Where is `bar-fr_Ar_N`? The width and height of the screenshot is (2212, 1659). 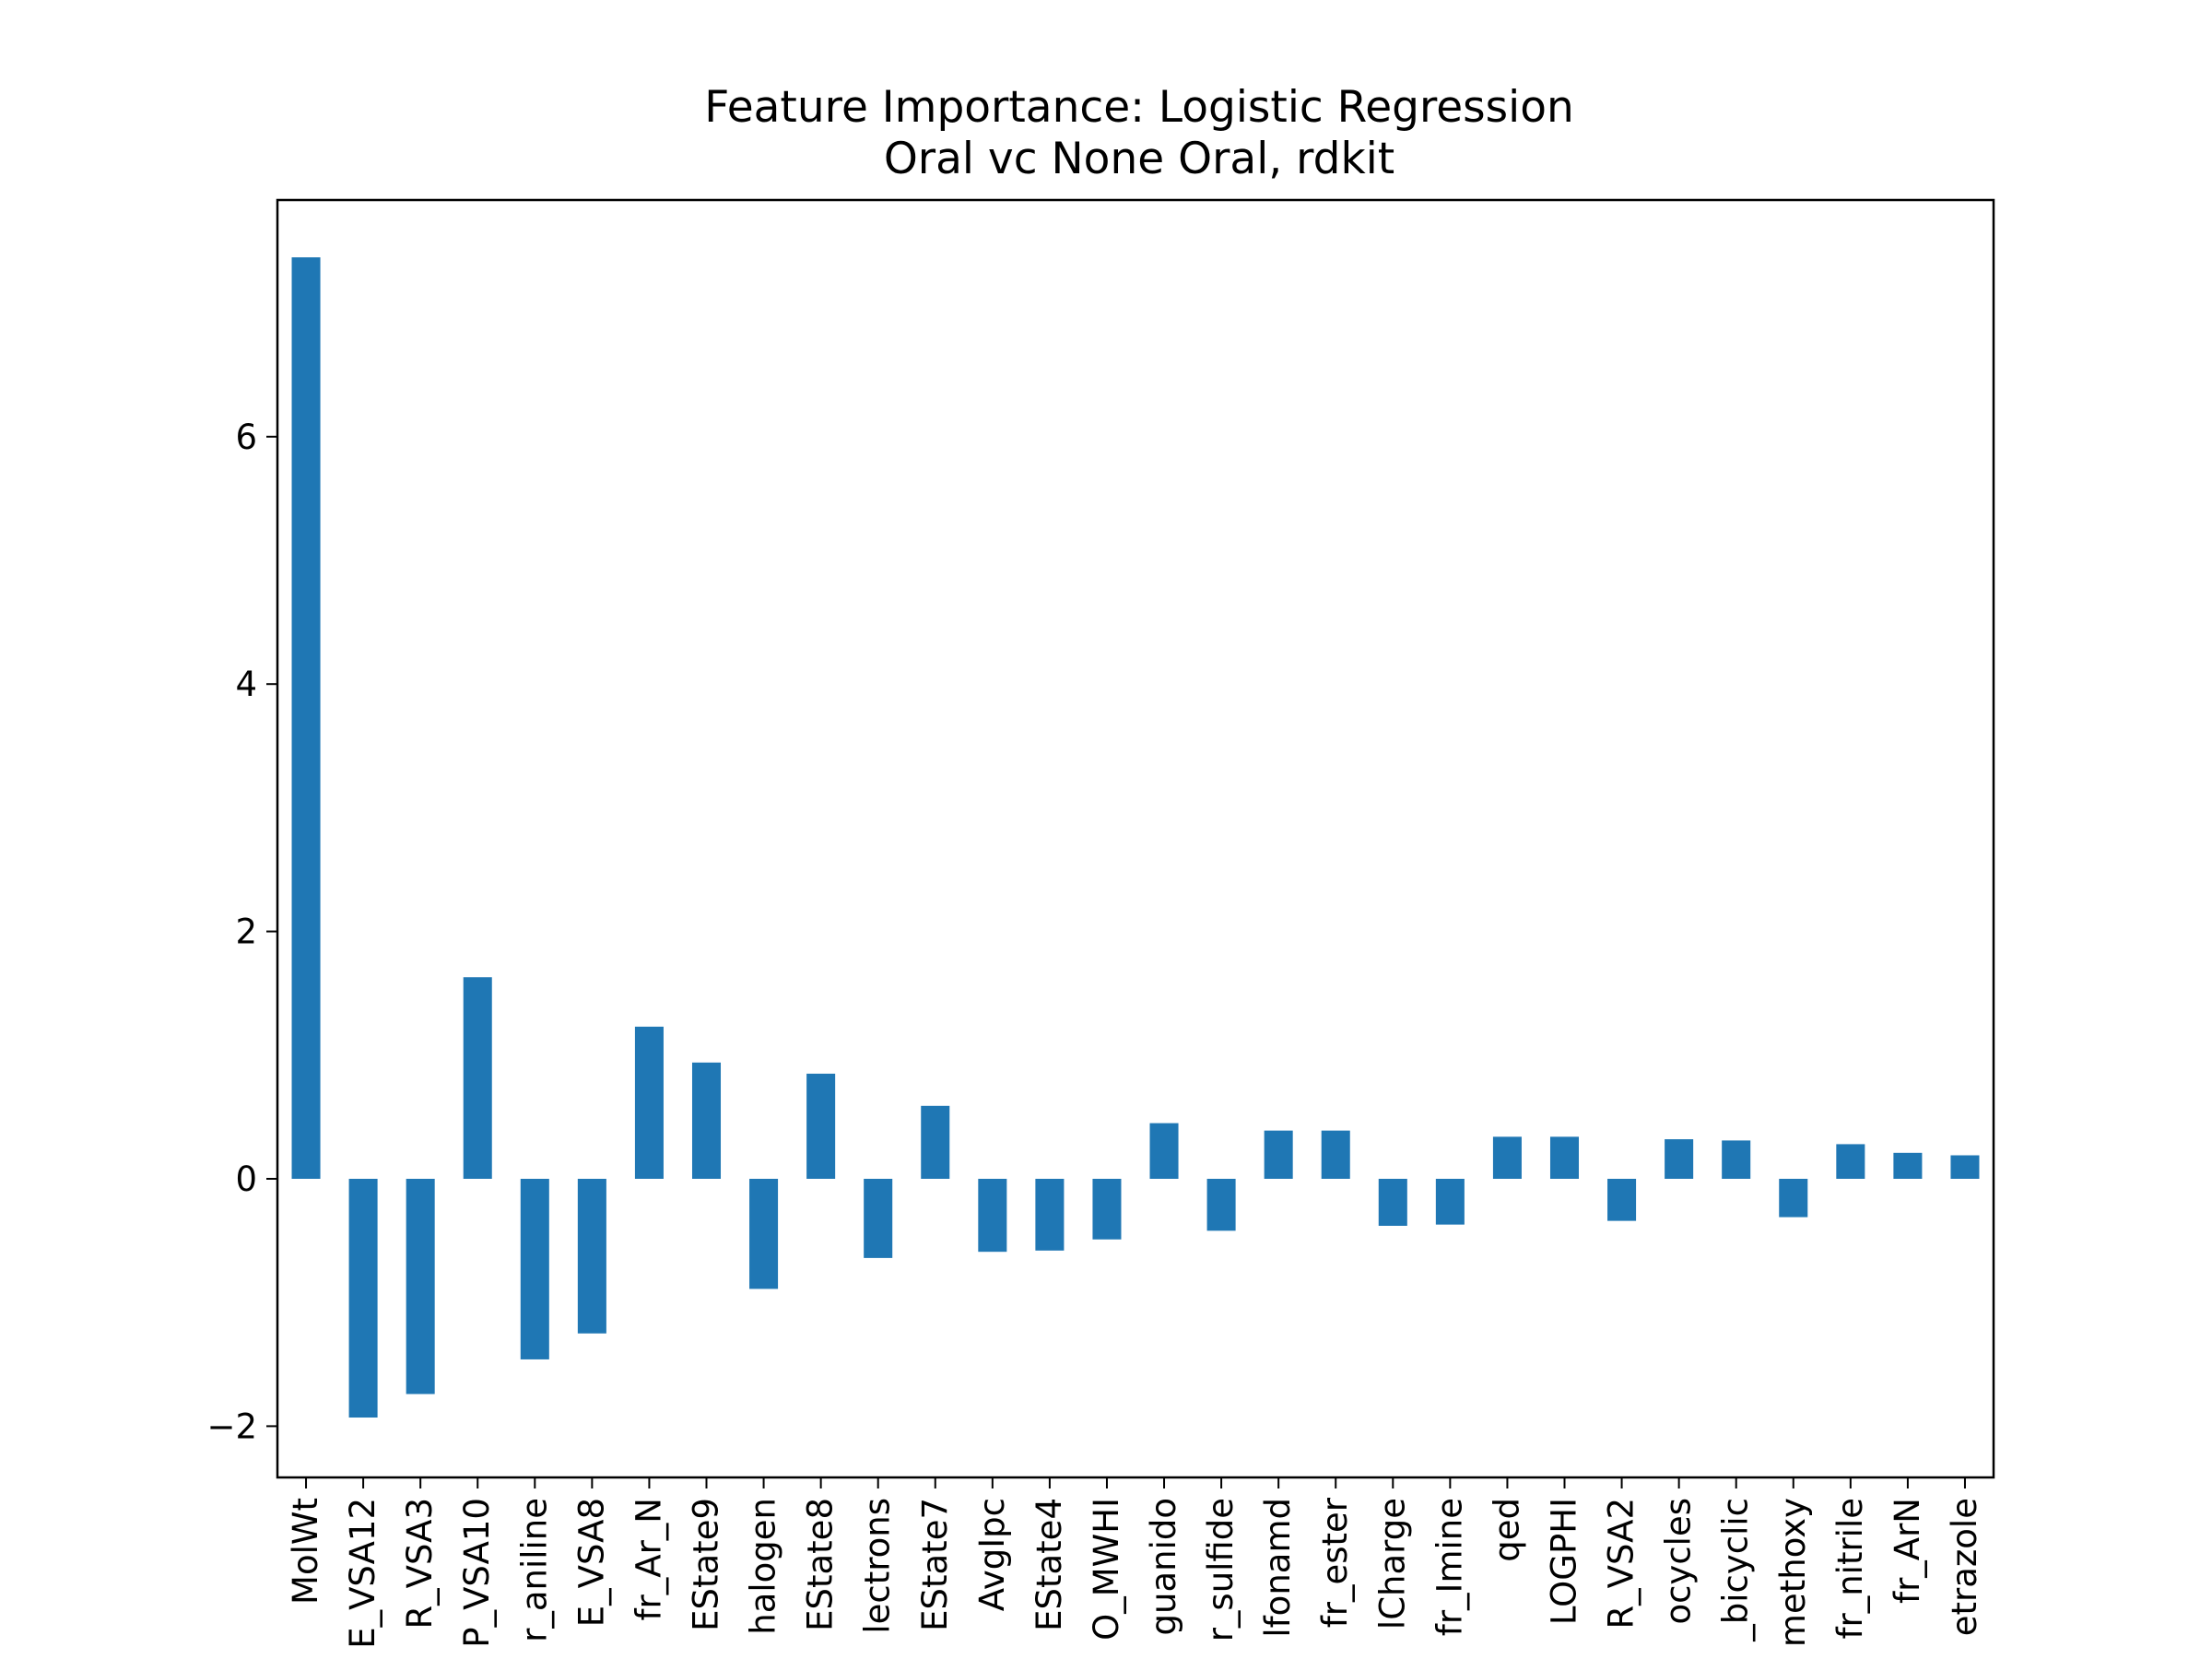 bar-fr_Ar_N is located at coordinates (649, 1102).